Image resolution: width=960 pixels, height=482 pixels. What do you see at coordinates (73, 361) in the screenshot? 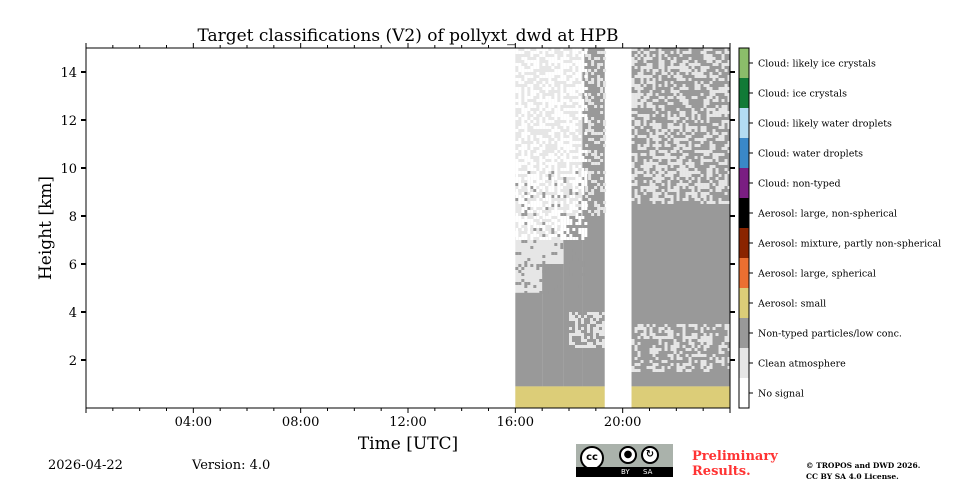
I see `y-tick-label: 2` at bounding box center [73, 361].